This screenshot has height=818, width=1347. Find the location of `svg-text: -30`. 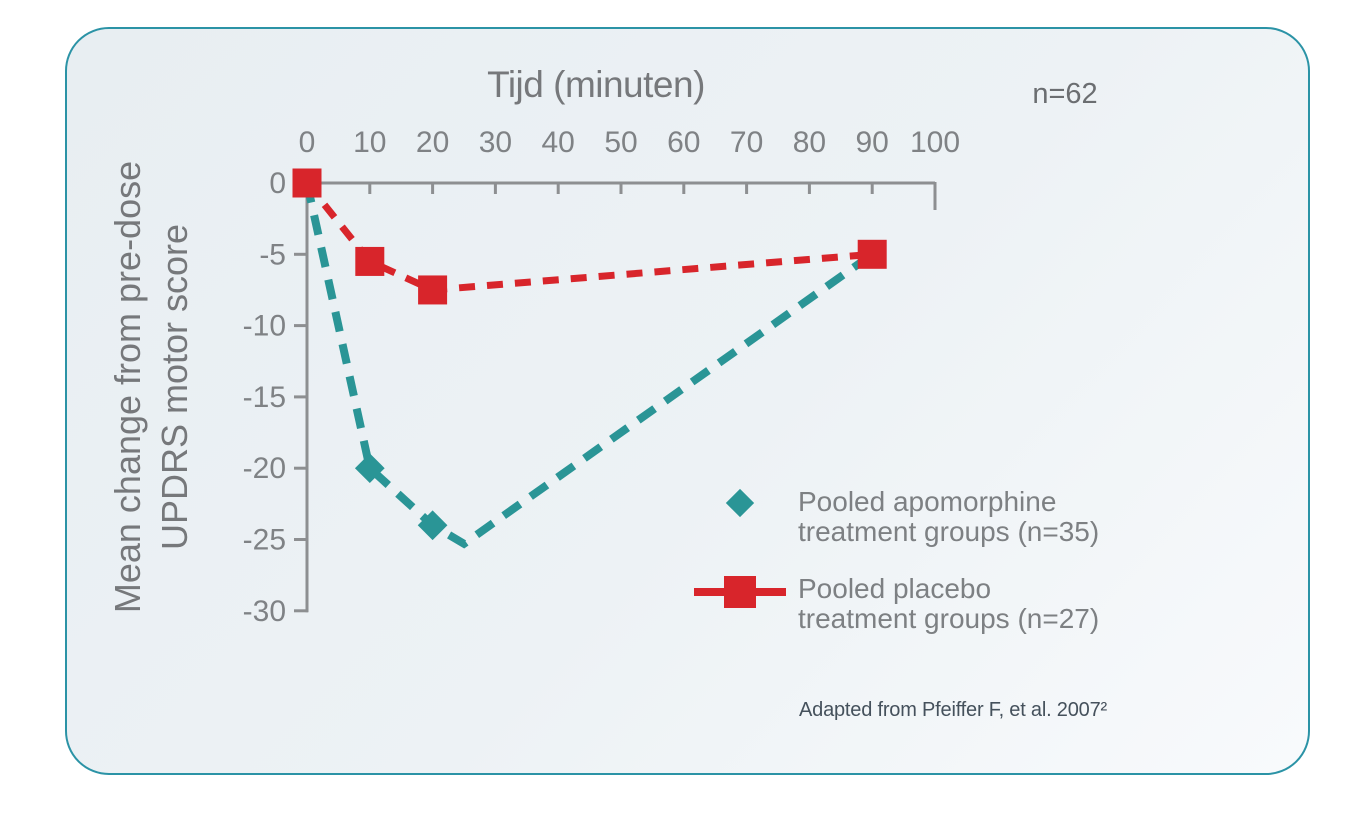

svg-text: -30 is located at coordinates (264, 611).